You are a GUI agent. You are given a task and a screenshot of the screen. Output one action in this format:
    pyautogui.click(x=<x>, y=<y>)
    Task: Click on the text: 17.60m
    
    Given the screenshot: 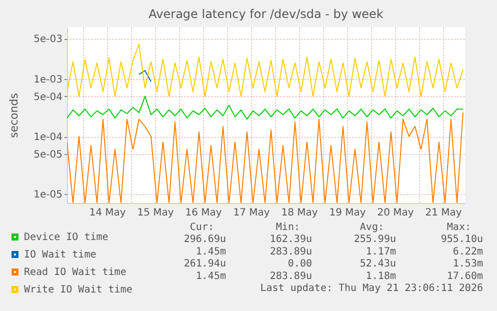 What is the action you would take?
    pyautogui.click(x=464, y=276)
    